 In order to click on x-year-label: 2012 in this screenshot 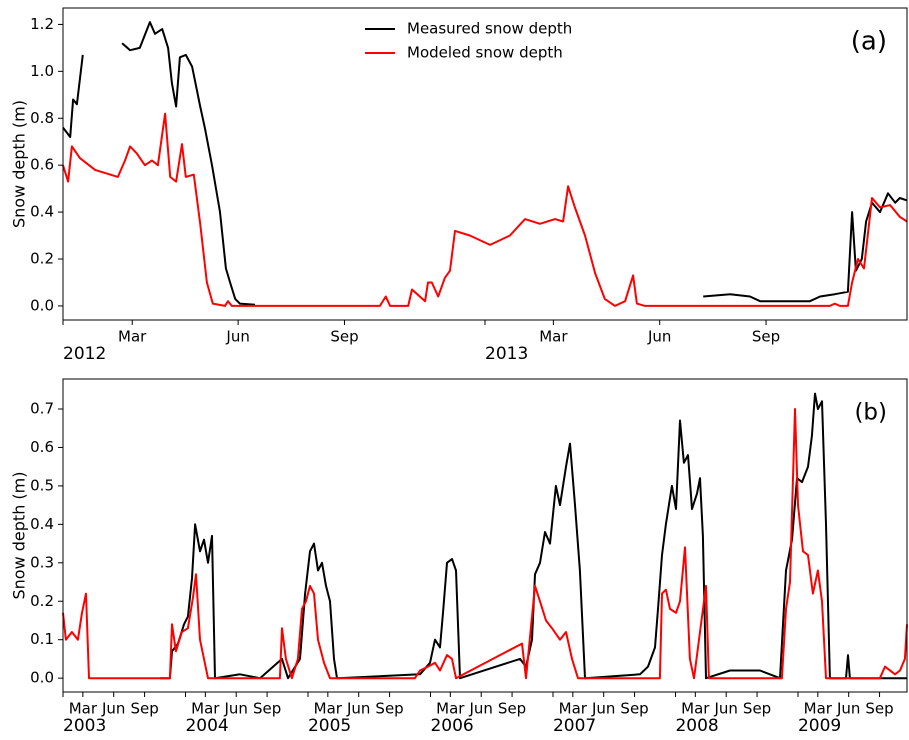, I will do `click(84, 354)`.